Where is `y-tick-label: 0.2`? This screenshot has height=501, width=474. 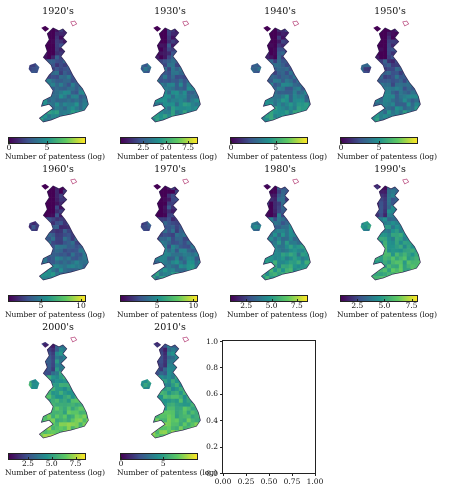 y-tick-label: 0.2 is located at coordinates (212, 447).